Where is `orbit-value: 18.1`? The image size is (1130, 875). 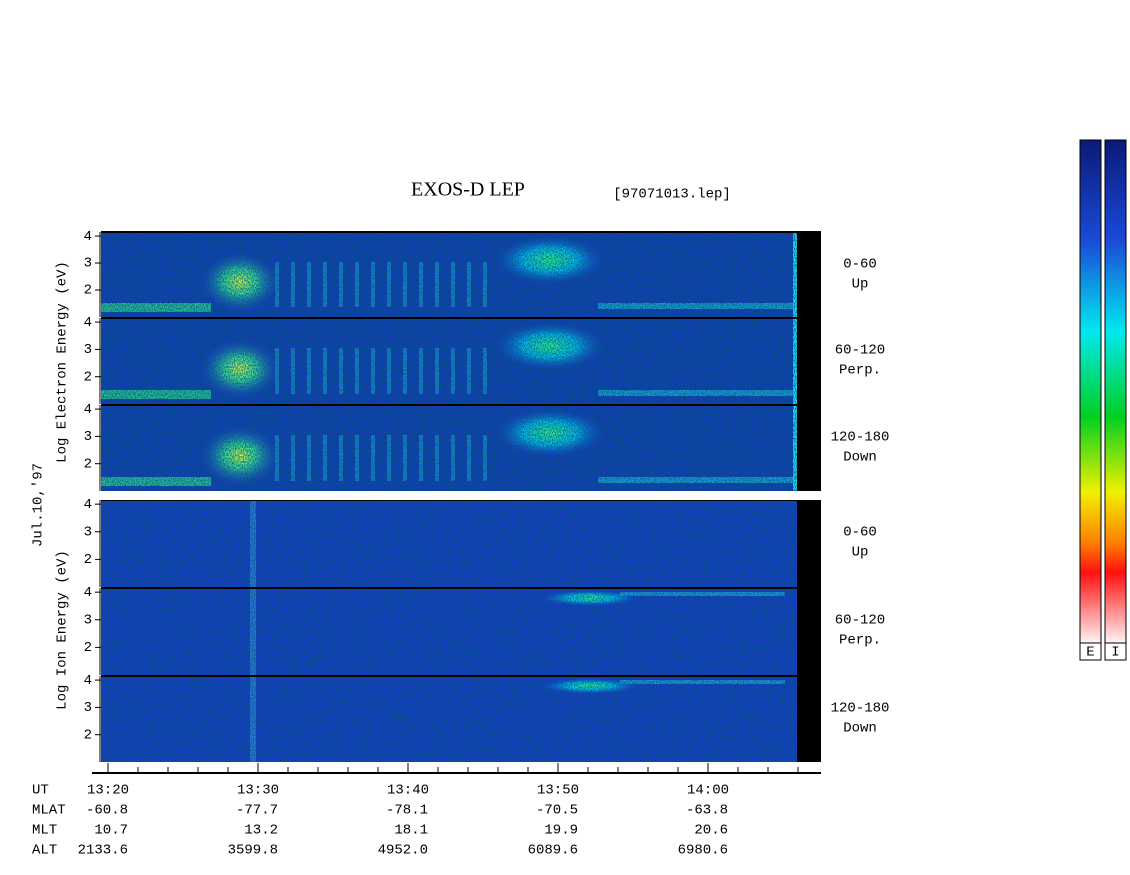
orbit-value: 18.1 is located at coordinates (411, 831).